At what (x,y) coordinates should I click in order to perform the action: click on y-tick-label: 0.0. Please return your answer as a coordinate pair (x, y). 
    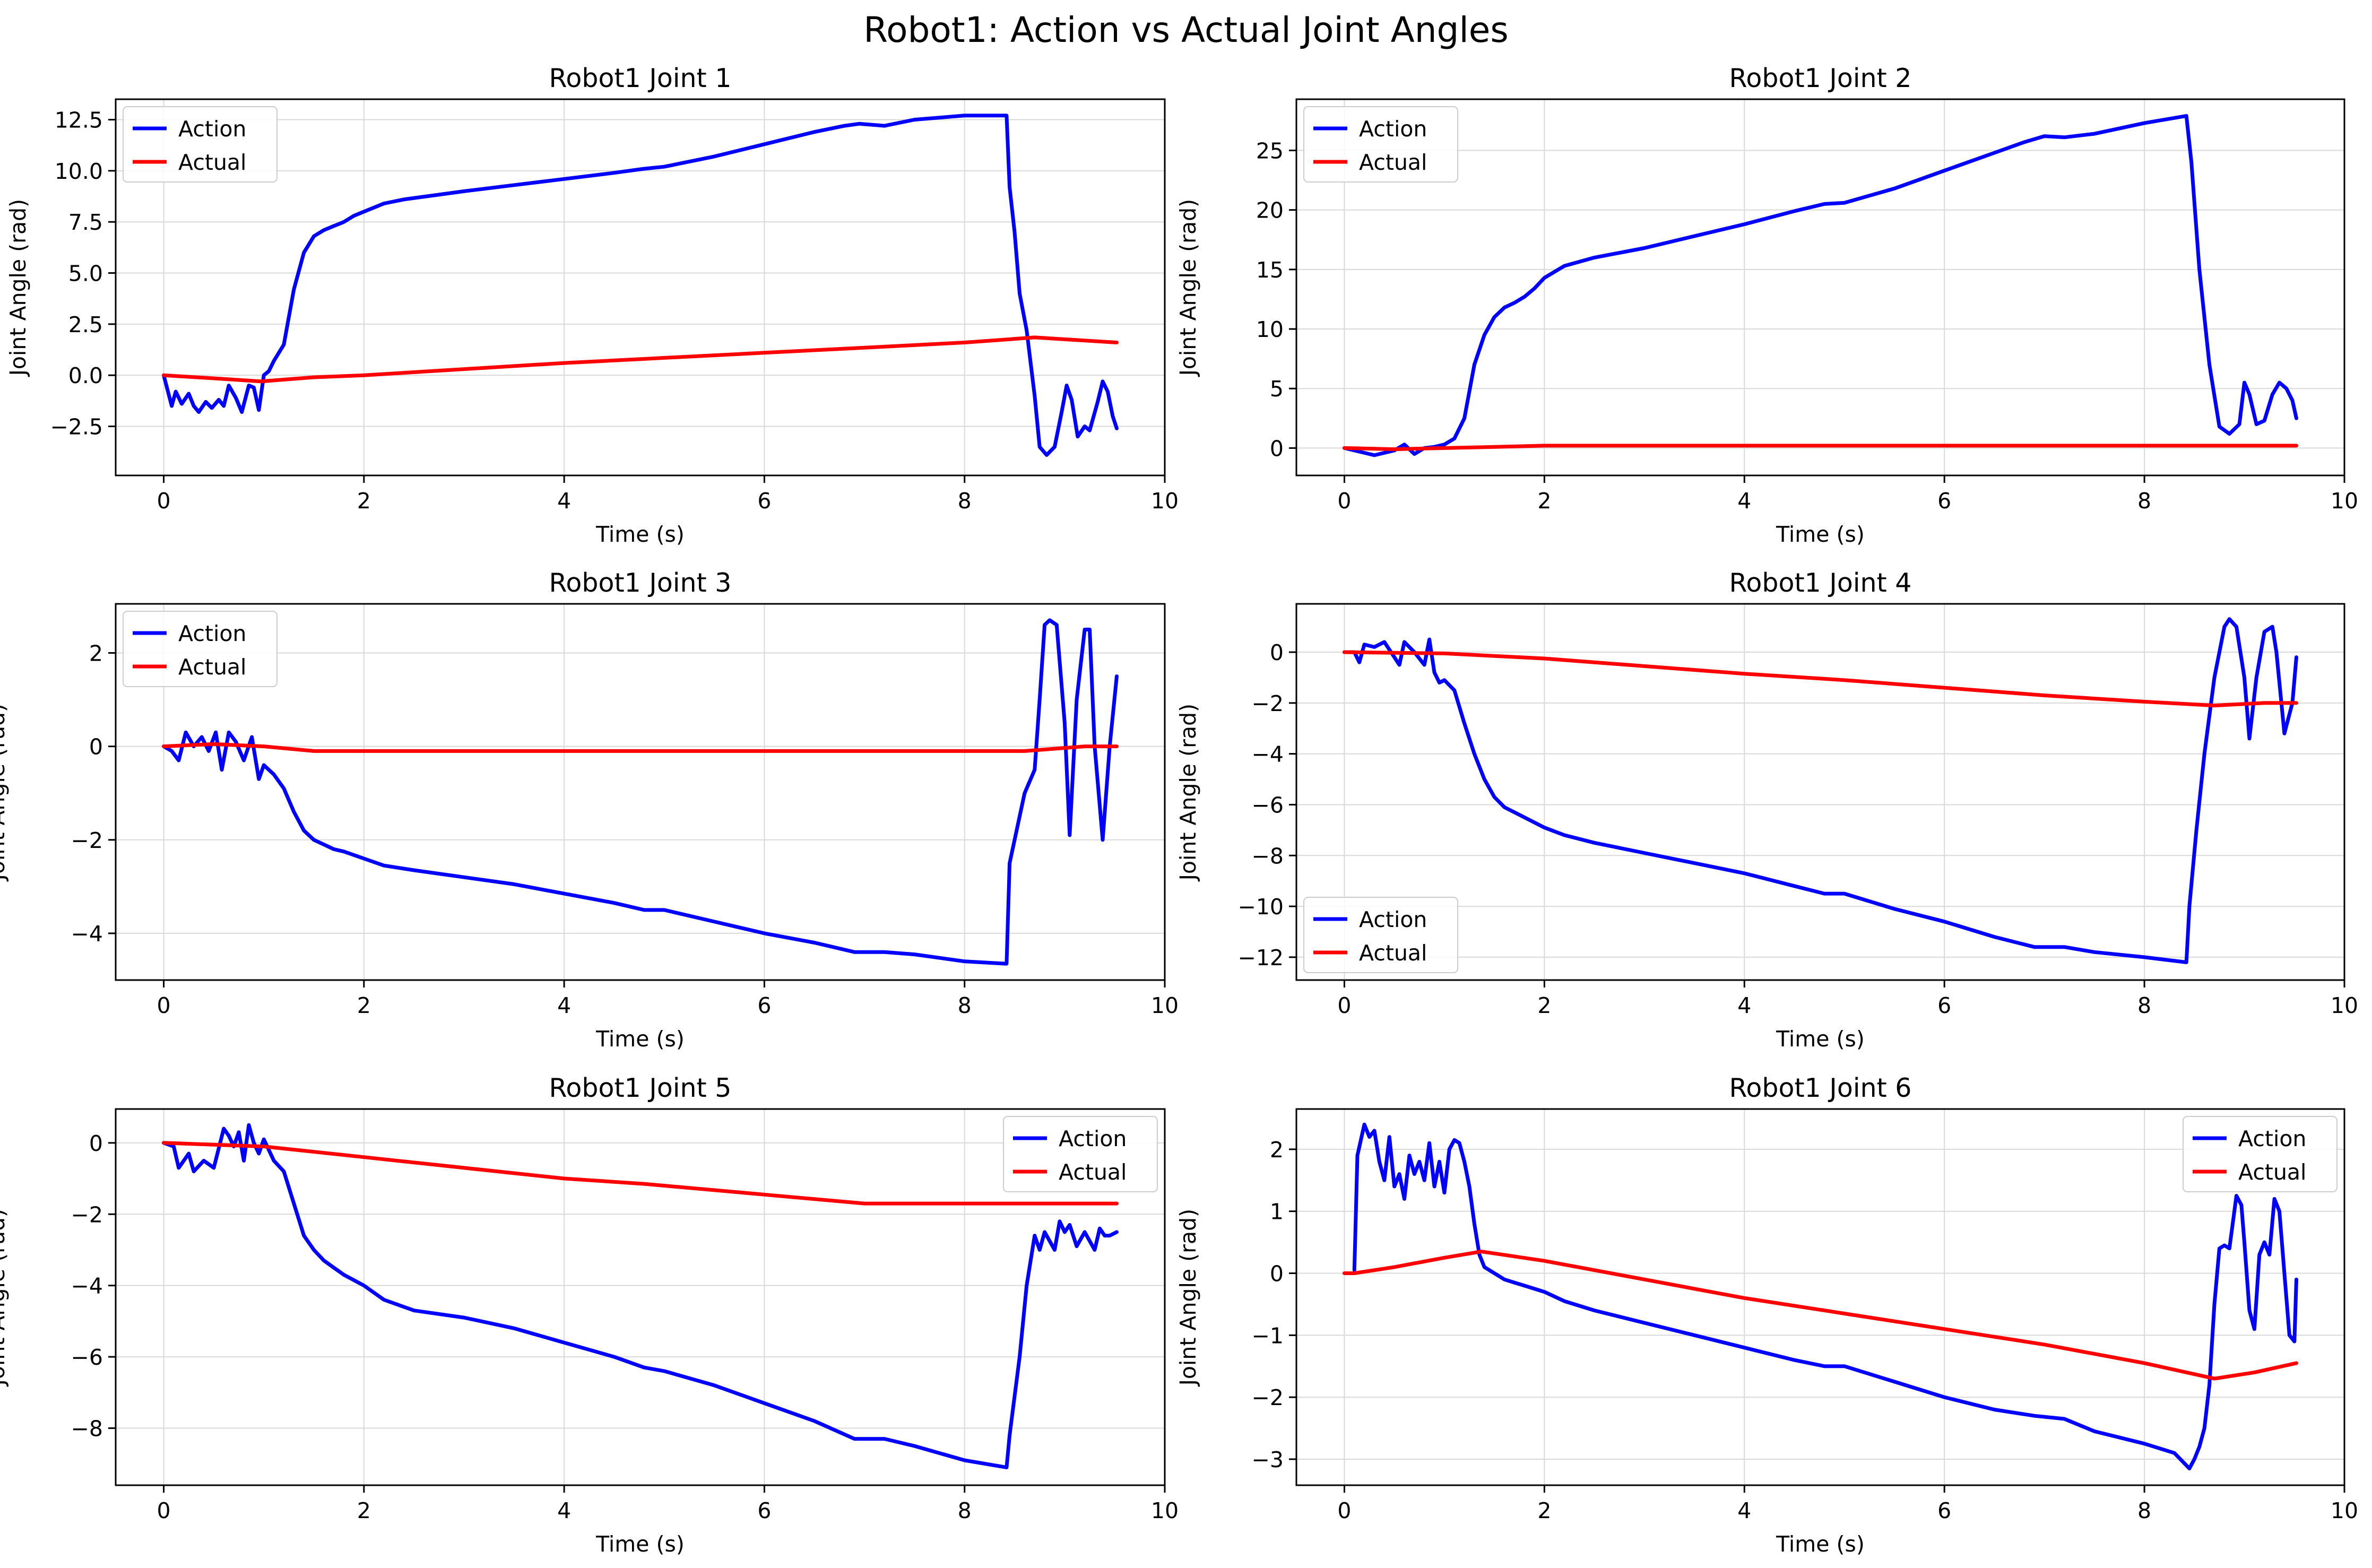
    Looking at the image, I should click on (85, 375).